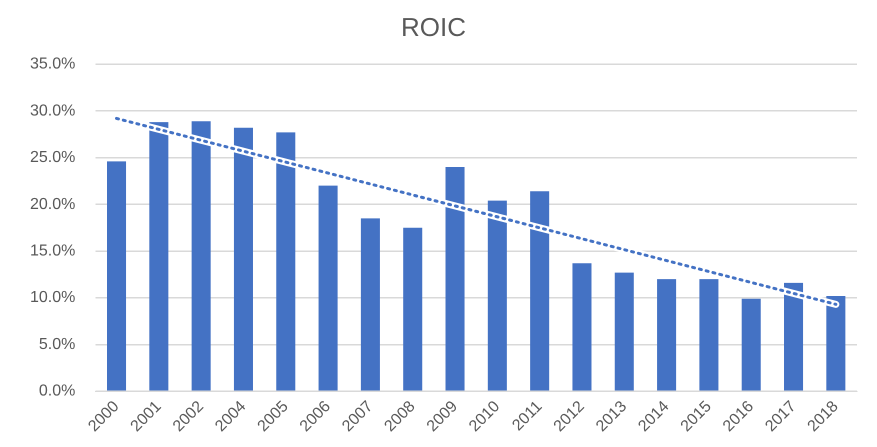  What do you see at coordinates (53, 157) in the screenshot?
I see `y-tick-label: 25.0%` at bounding box center [53, 157].